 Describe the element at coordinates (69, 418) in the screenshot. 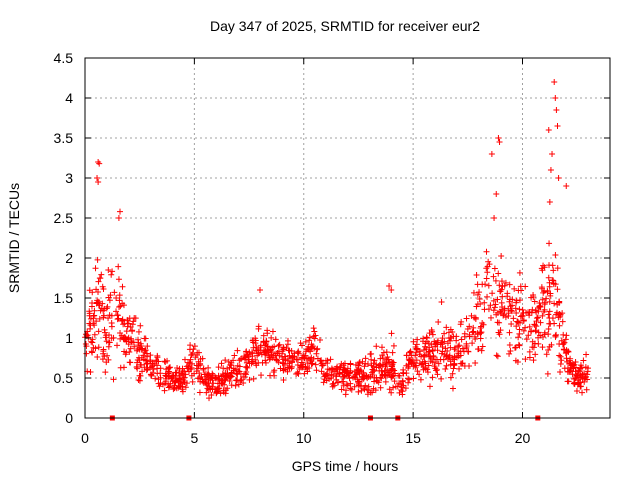

I see `y-tick-label-0: 0` at that location.